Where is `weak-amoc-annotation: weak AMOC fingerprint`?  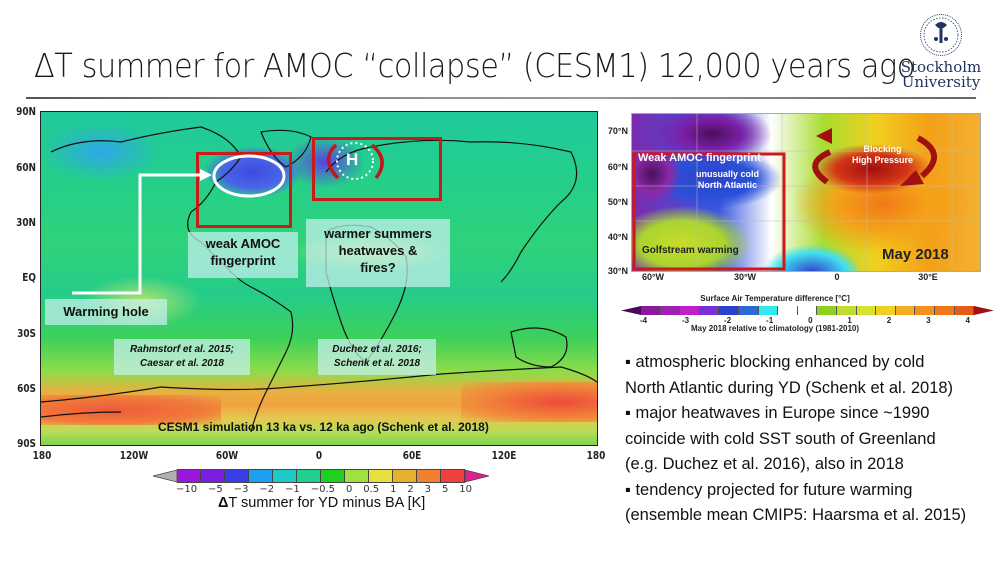 weak-amoc-annotation: weak AMOC fingerprint is located at coordinates (243, 255).